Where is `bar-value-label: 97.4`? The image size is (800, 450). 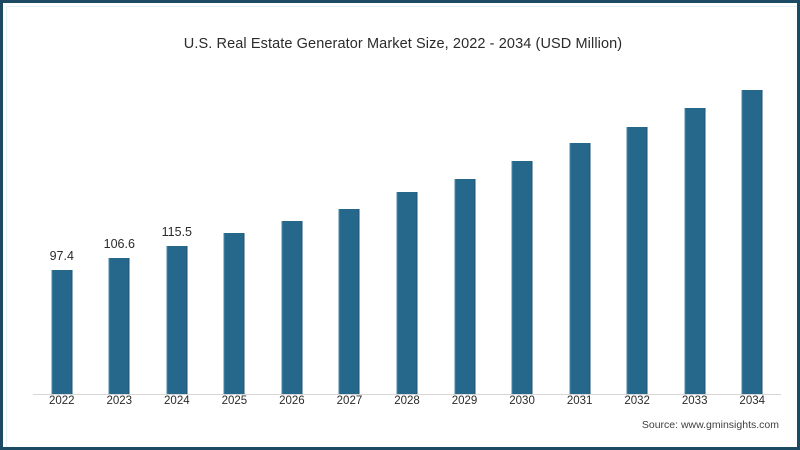 bar-value-label: 97.4 is located at coordinates (61, 255).